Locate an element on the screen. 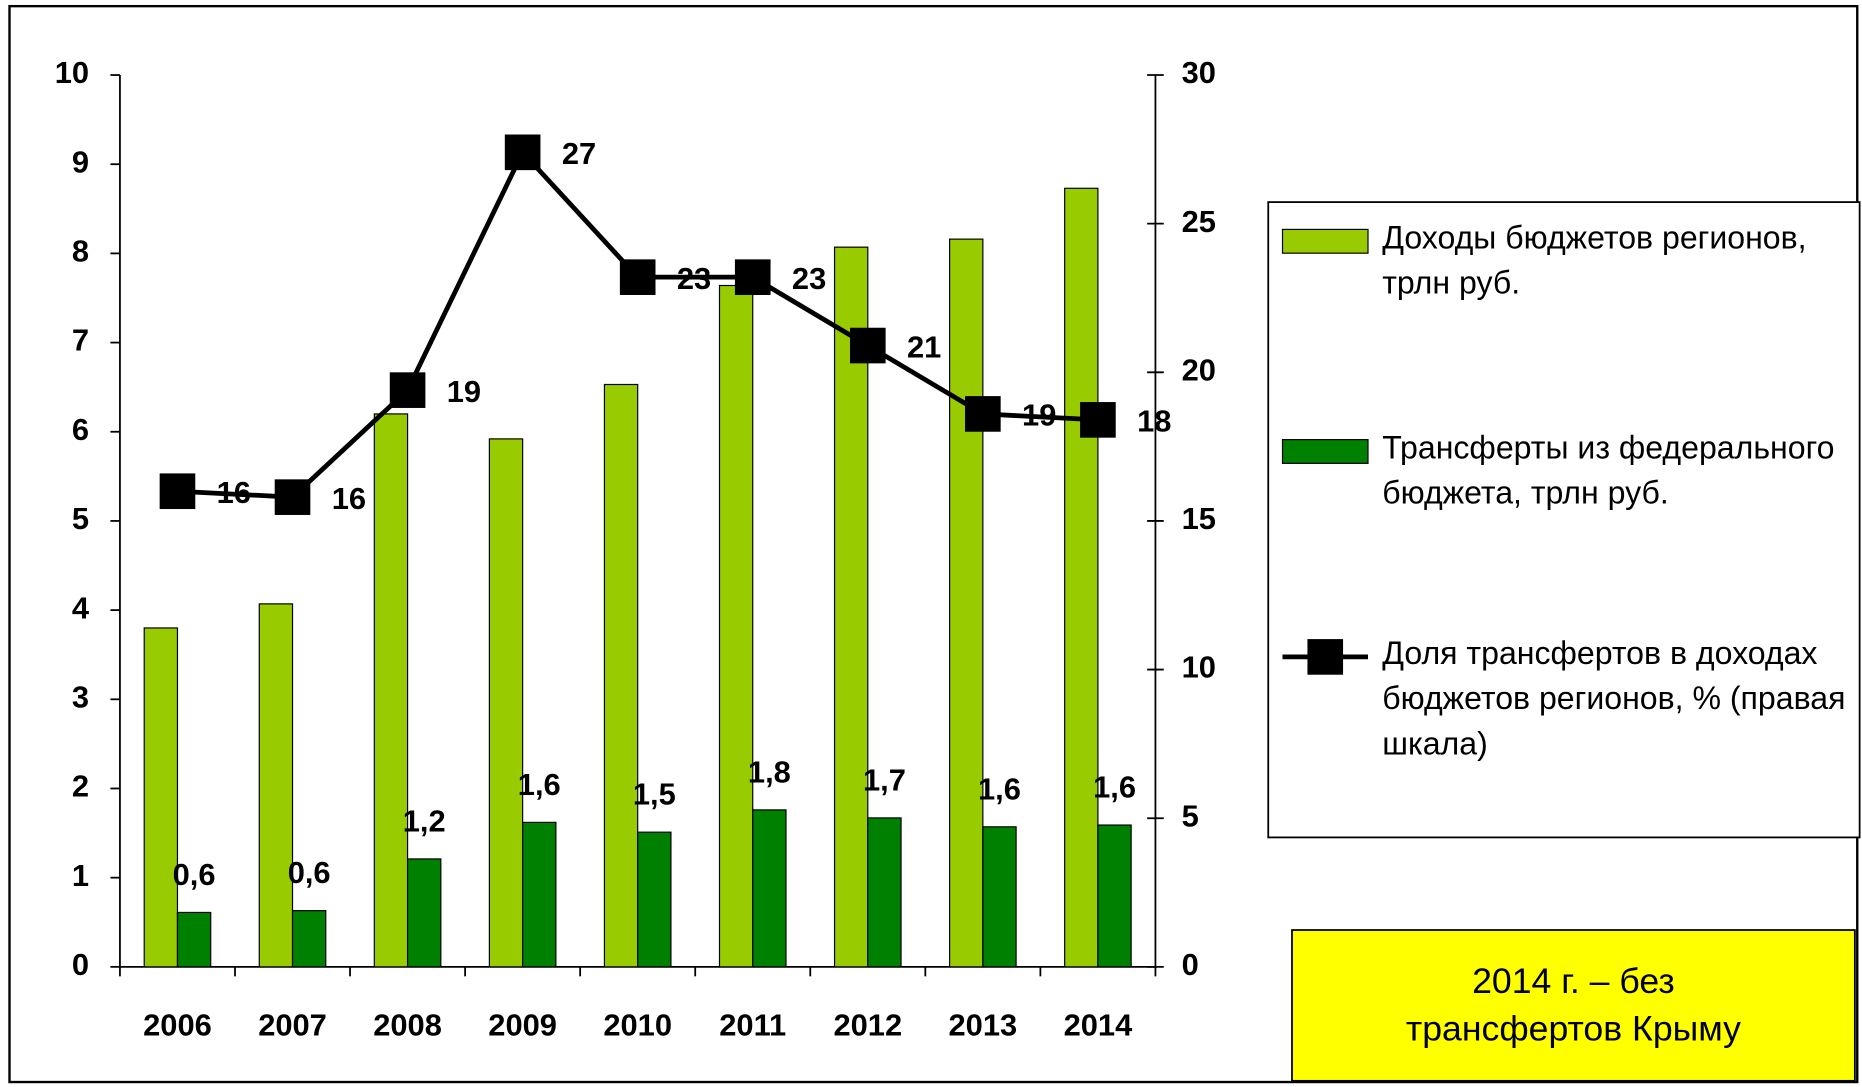 The height and width of the screenshot is (1087, 1862). y2-tick-label: 30 is located at coordinates (1199, 72).